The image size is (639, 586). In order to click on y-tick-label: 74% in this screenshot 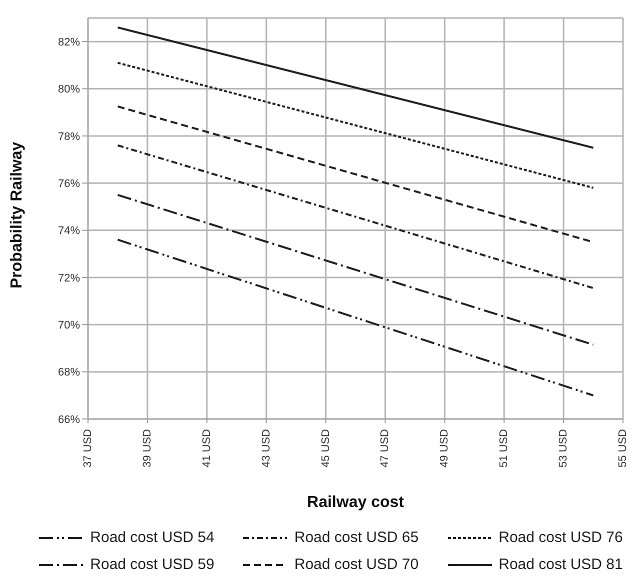, I will do `click(69, 231)`.